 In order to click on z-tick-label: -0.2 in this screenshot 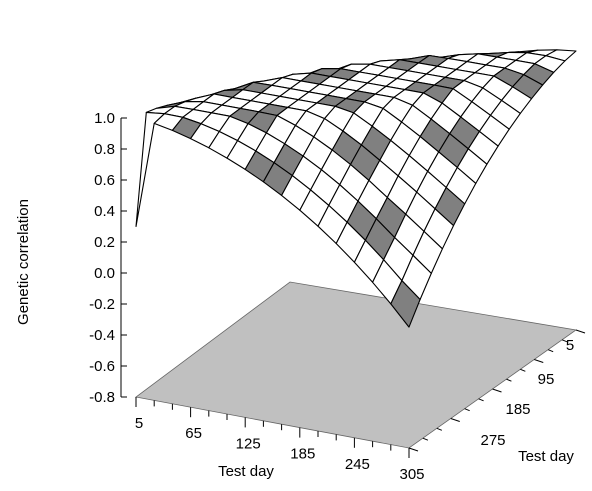, I will do `click(102, 304)`.